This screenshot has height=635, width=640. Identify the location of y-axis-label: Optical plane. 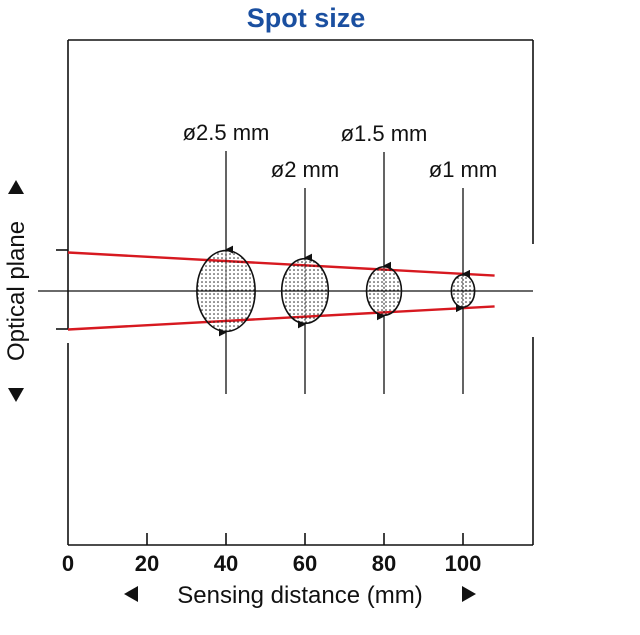
(16, 291).